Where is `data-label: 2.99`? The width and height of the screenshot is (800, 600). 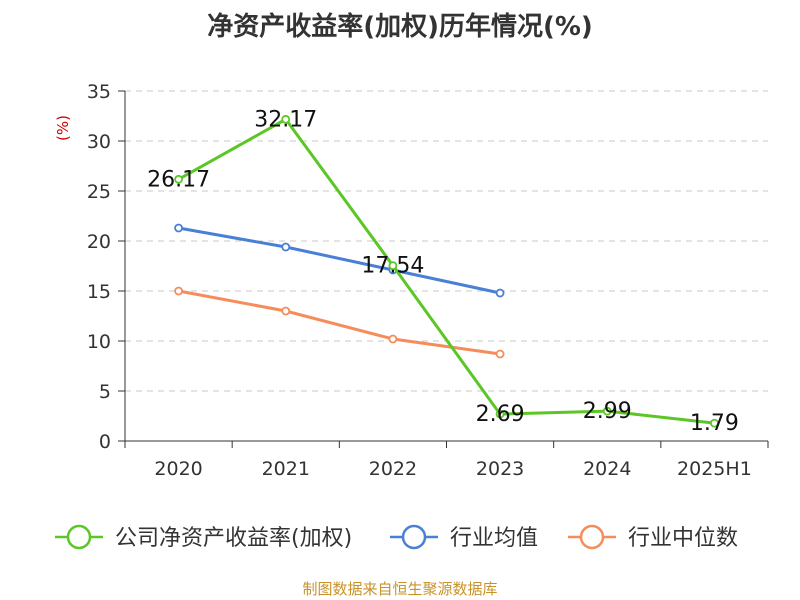
data-label: 2.99 is located at coordinates (607, 411).